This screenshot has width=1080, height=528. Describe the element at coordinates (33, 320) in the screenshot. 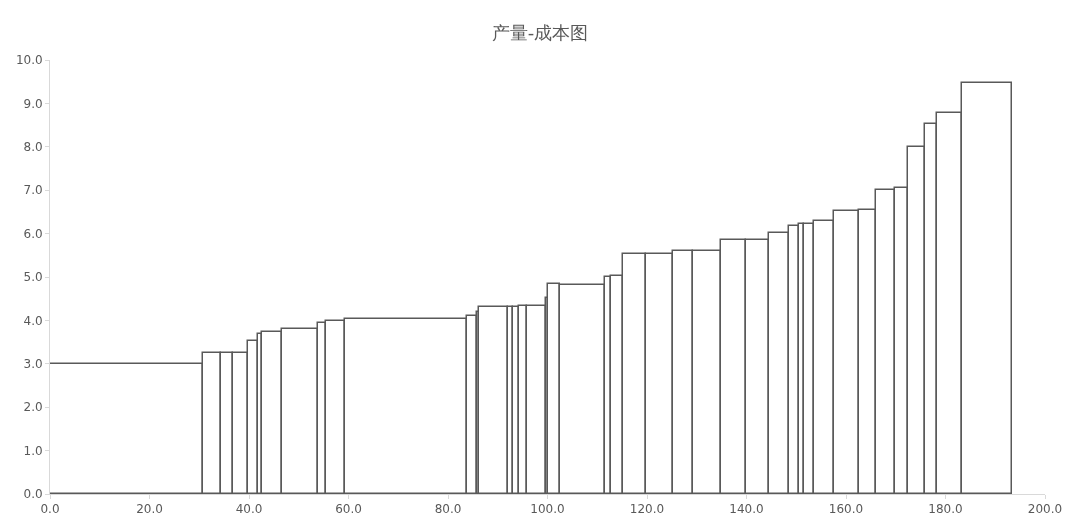

I see `y-tick-label: 4.0` at that location.